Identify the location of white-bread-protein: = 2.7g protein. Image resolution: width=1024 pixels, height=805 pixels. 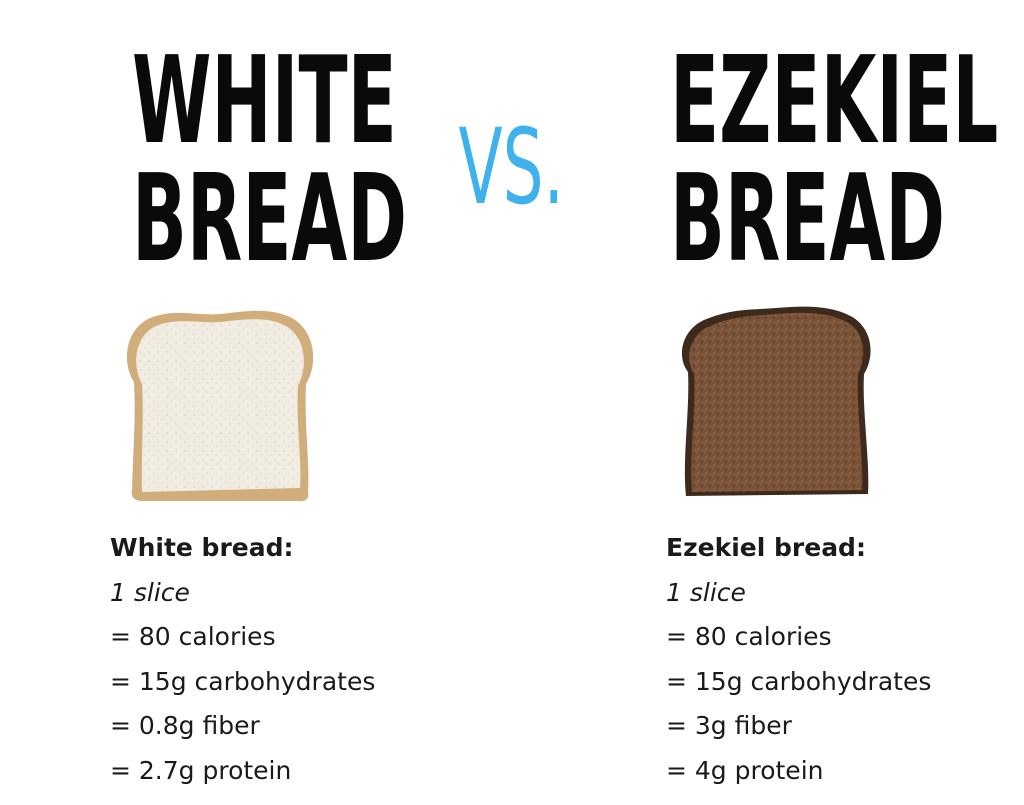
(201, 770).